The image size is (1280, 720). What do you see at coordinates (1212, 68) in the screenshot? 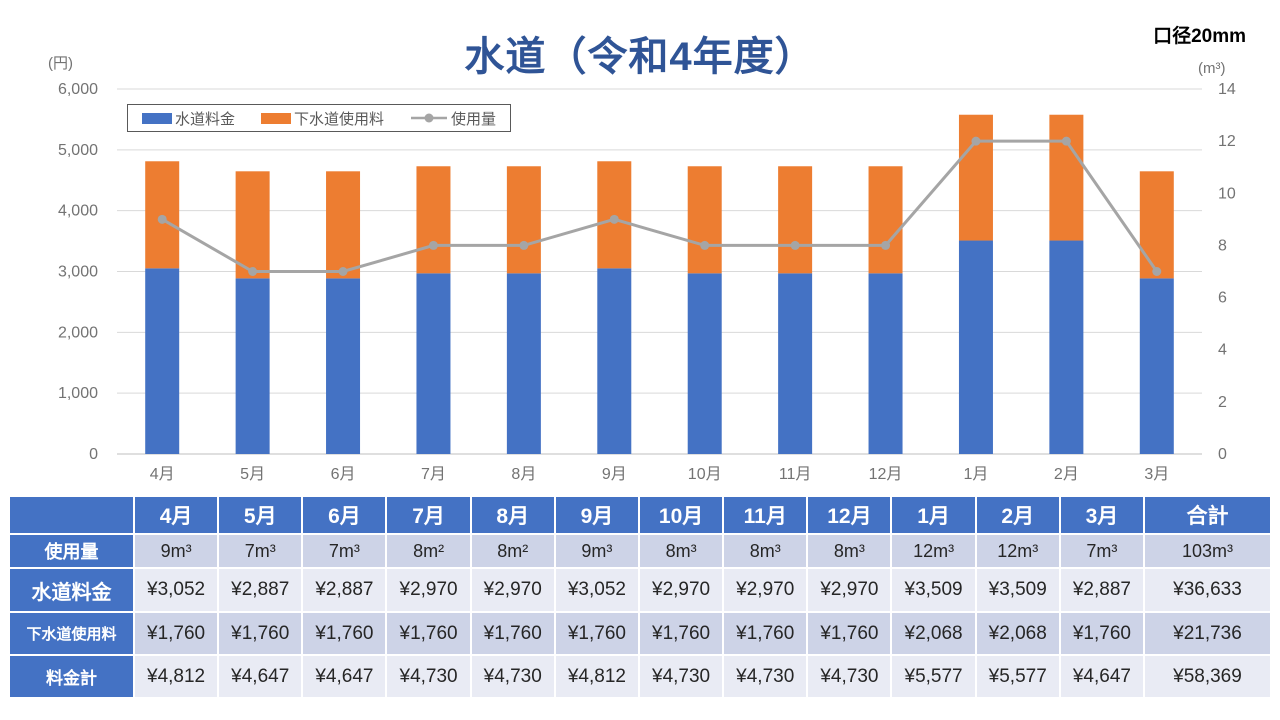
I see `right-axis-unit-label: (m³)` at bounding box center [1212, 68].